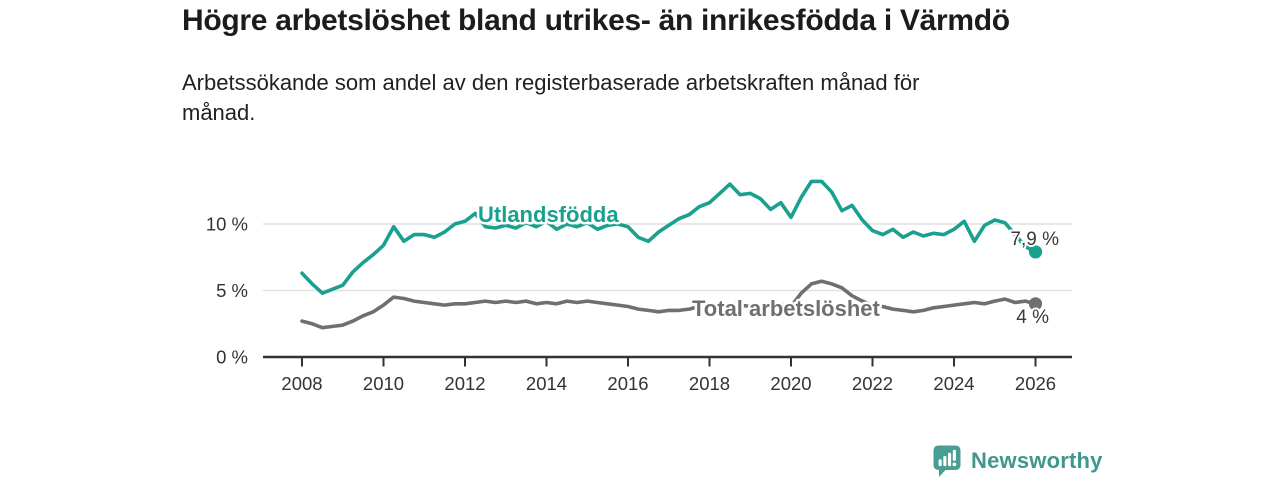 The width and height of the screenshot is (1280, 480). I want to click on x-tick-label-2010: 2010, so click(383, 383).